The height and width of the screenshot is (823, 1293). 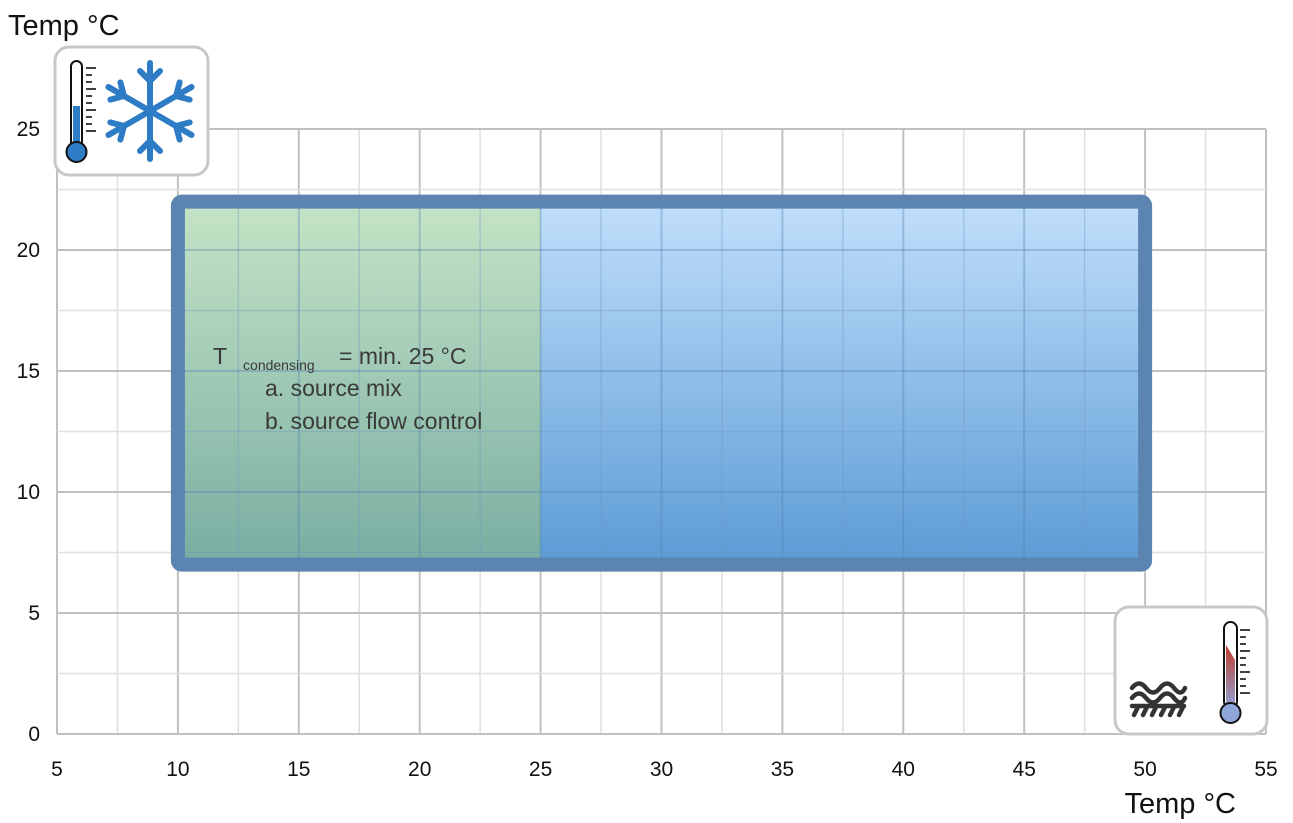 I want to click on cold-thermometer-snowflake-icon, so click(x=131, y=111).